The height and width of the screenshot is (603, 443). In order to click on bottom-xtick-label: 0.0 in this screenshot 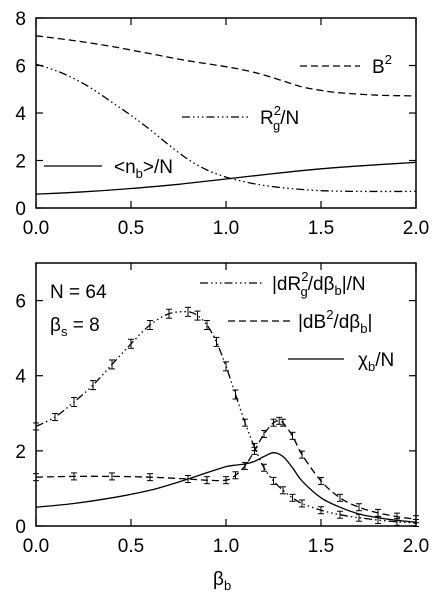, I will do `click(36, 546)`.